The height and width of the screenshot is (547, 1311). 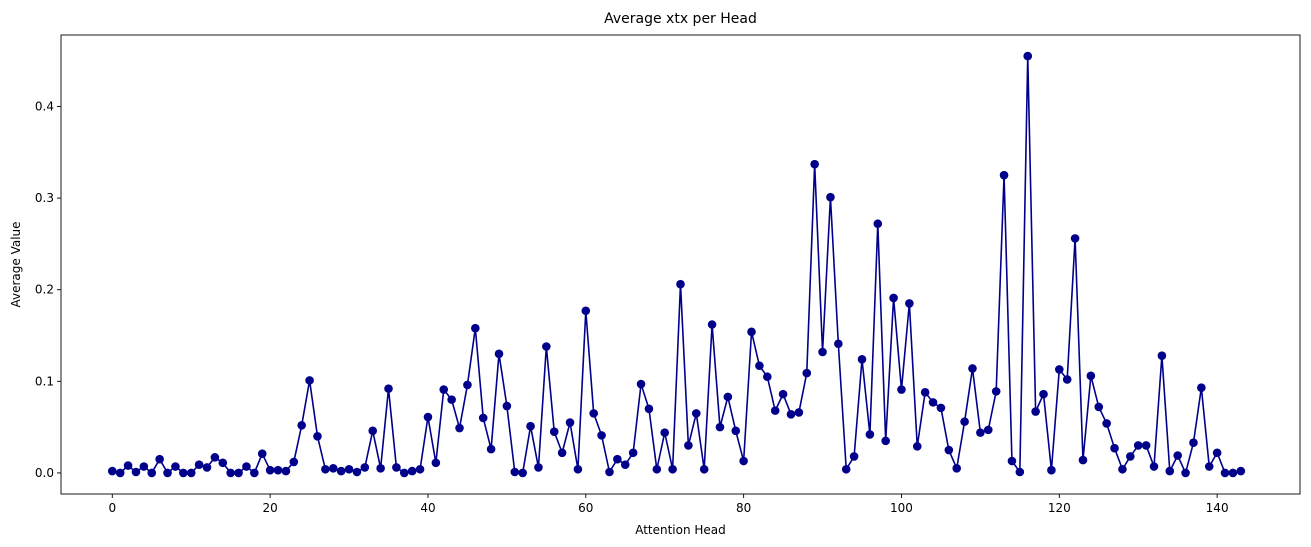 What do you see at coordinates (427, 508) in the screenshot?
I see `x-tick-label: 40` at bounding box center [427, 508].